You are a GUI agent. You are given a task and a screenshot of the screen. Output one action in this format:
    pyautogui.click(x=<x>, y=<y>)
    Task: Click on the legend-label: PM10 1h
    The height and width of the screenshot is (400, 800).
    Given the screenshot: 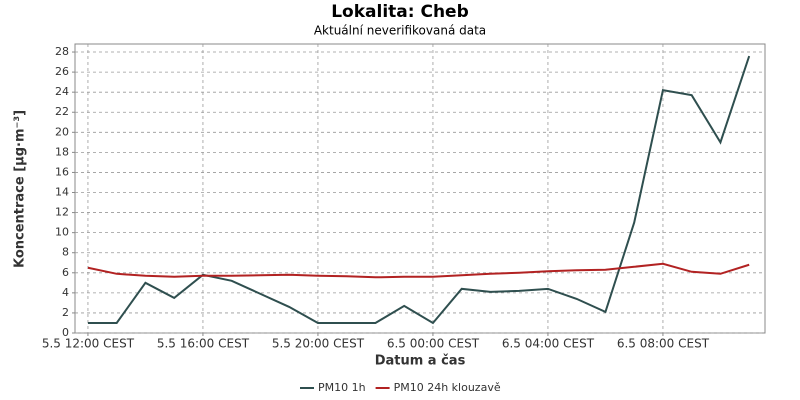 What is the action you would take?
    pyautogui.click(x=342, y=387)
    